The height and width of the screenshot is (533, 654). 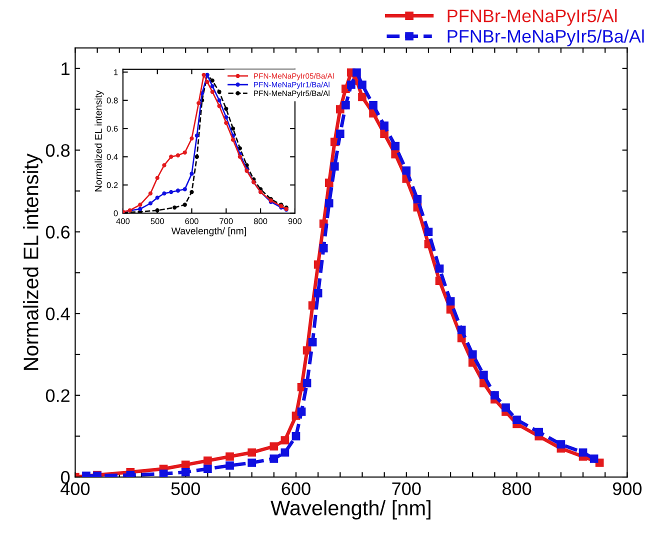 I want to click on text: PFNBr-MeNaPyIr5/Ba/Al, so click(x=546, y=37).